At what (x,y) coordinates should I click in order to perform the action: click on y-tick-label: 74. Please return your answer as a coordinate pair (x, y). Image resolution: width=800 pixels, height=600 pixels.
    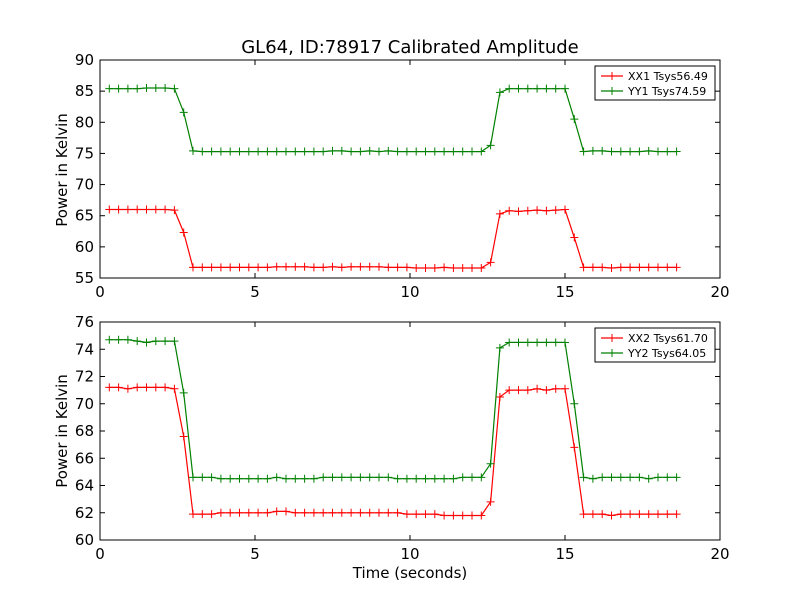
    Looking at the image, I should click on (84, 349).